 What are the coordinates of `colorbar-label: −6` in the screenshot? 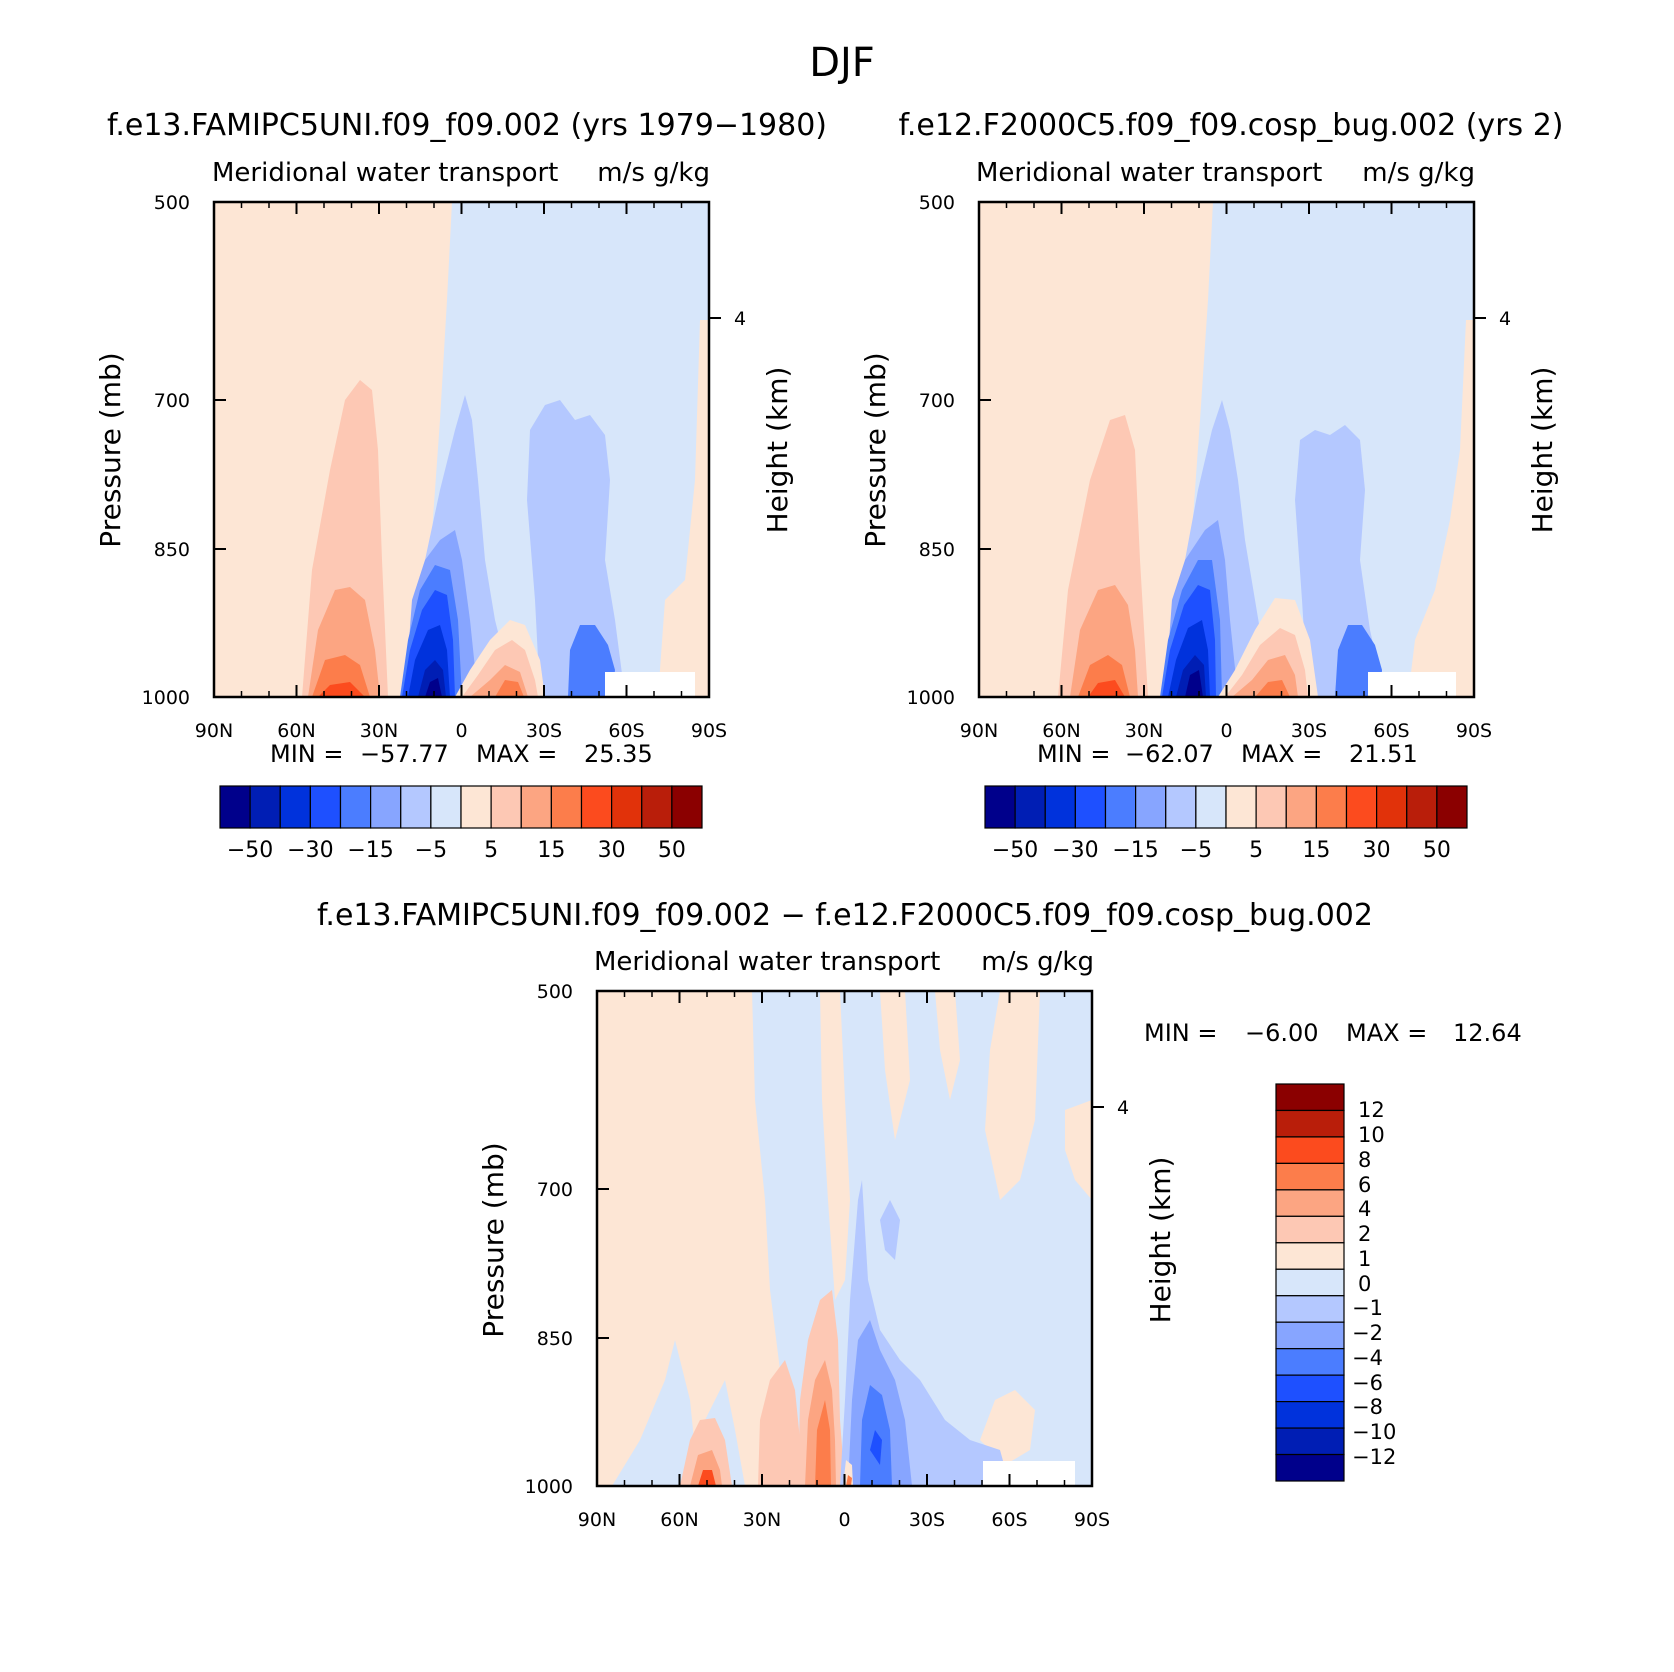 It's located at (1367, 1383).